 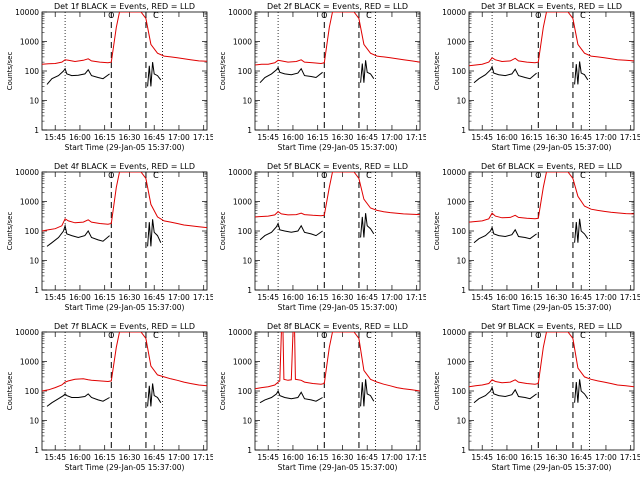 I want to click on chart-title: Det 8f BLACK = Events, RED = LLD, so click(x=337, y=326).